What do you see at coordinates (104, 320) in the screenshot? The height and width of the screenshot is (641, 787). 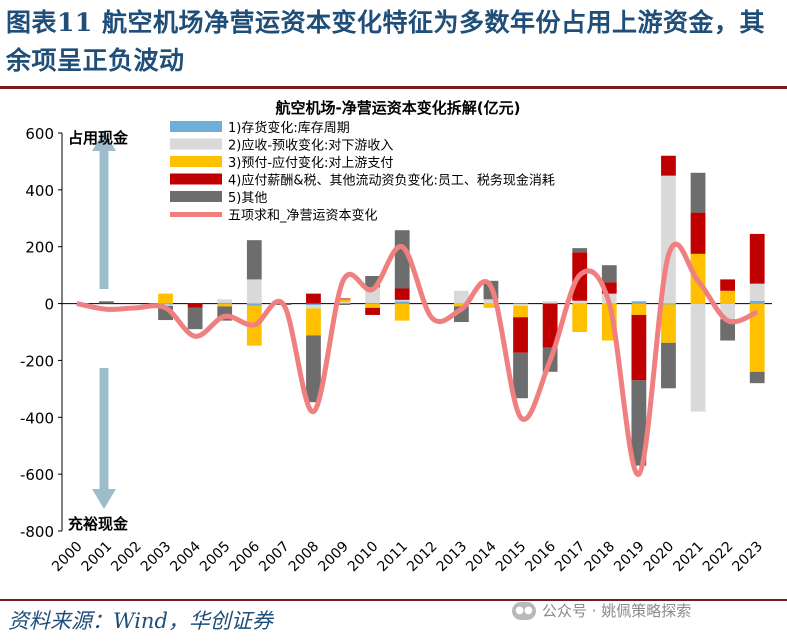 I see `cash-arrows` at bounding box center [104, 320].